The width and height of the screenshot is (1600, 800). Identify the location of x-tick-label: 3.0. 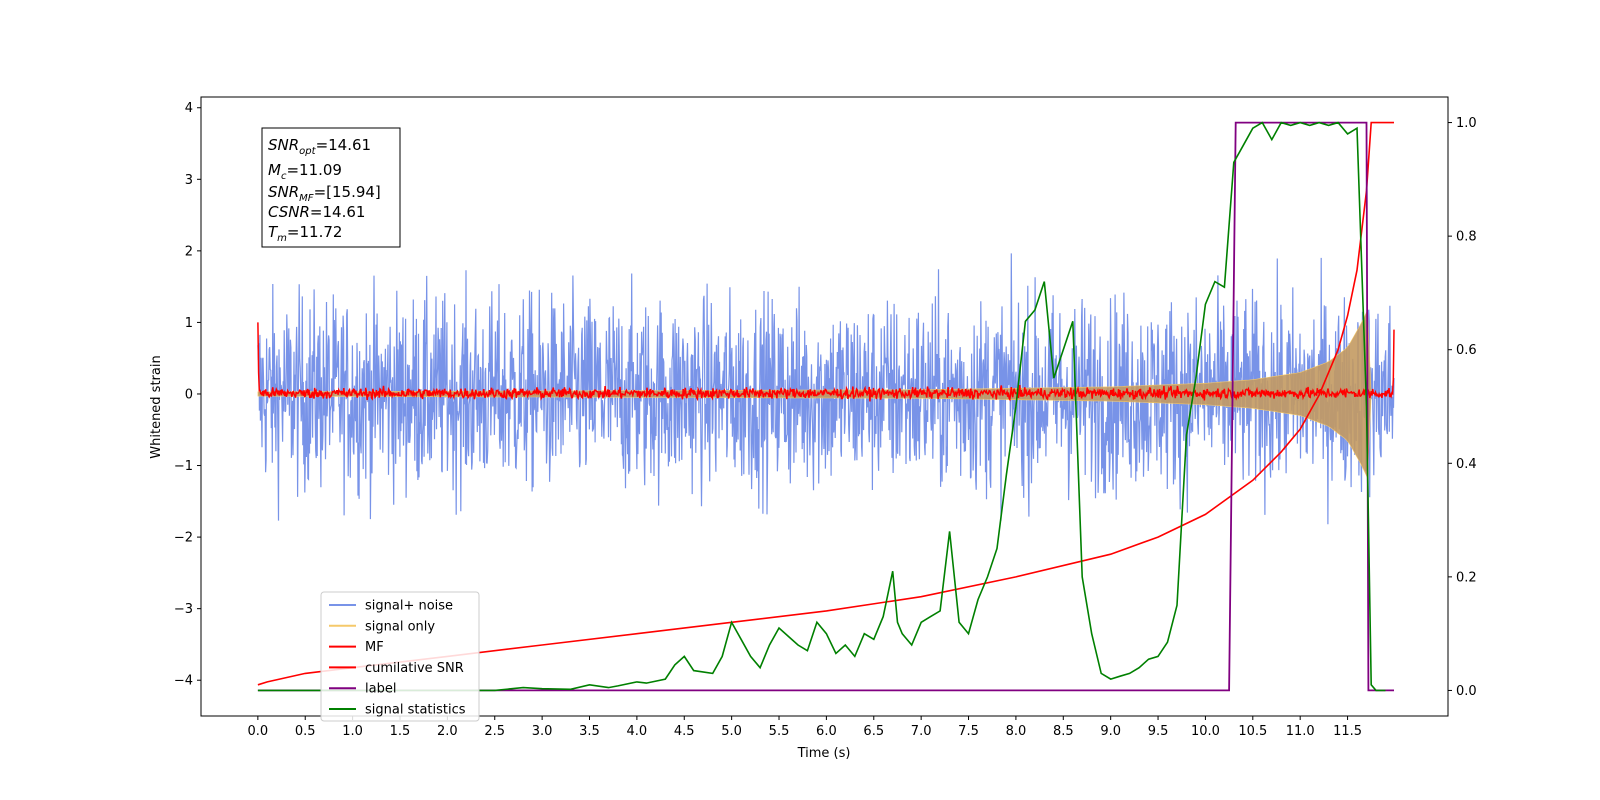
(542, 731).